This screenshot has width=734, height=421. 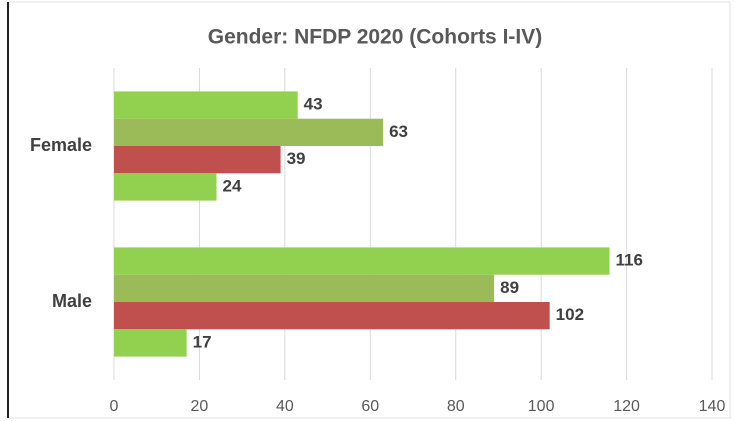 I want to click on x-tick-label: 60, so click(x=370, y=406).